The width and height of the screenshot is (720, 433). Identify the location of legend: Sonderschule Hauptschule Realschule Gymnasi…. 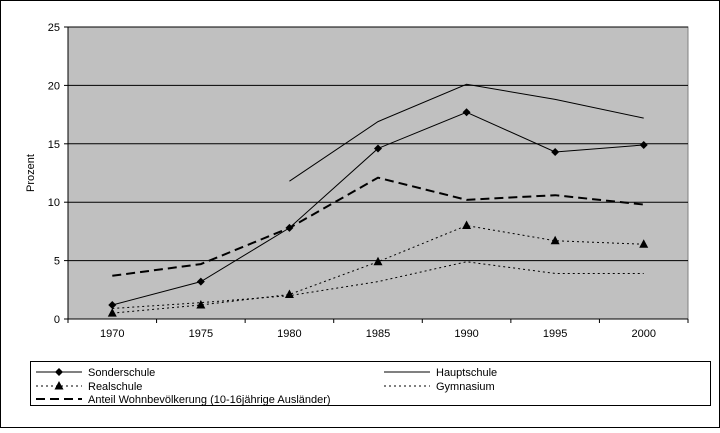
(266, 386).